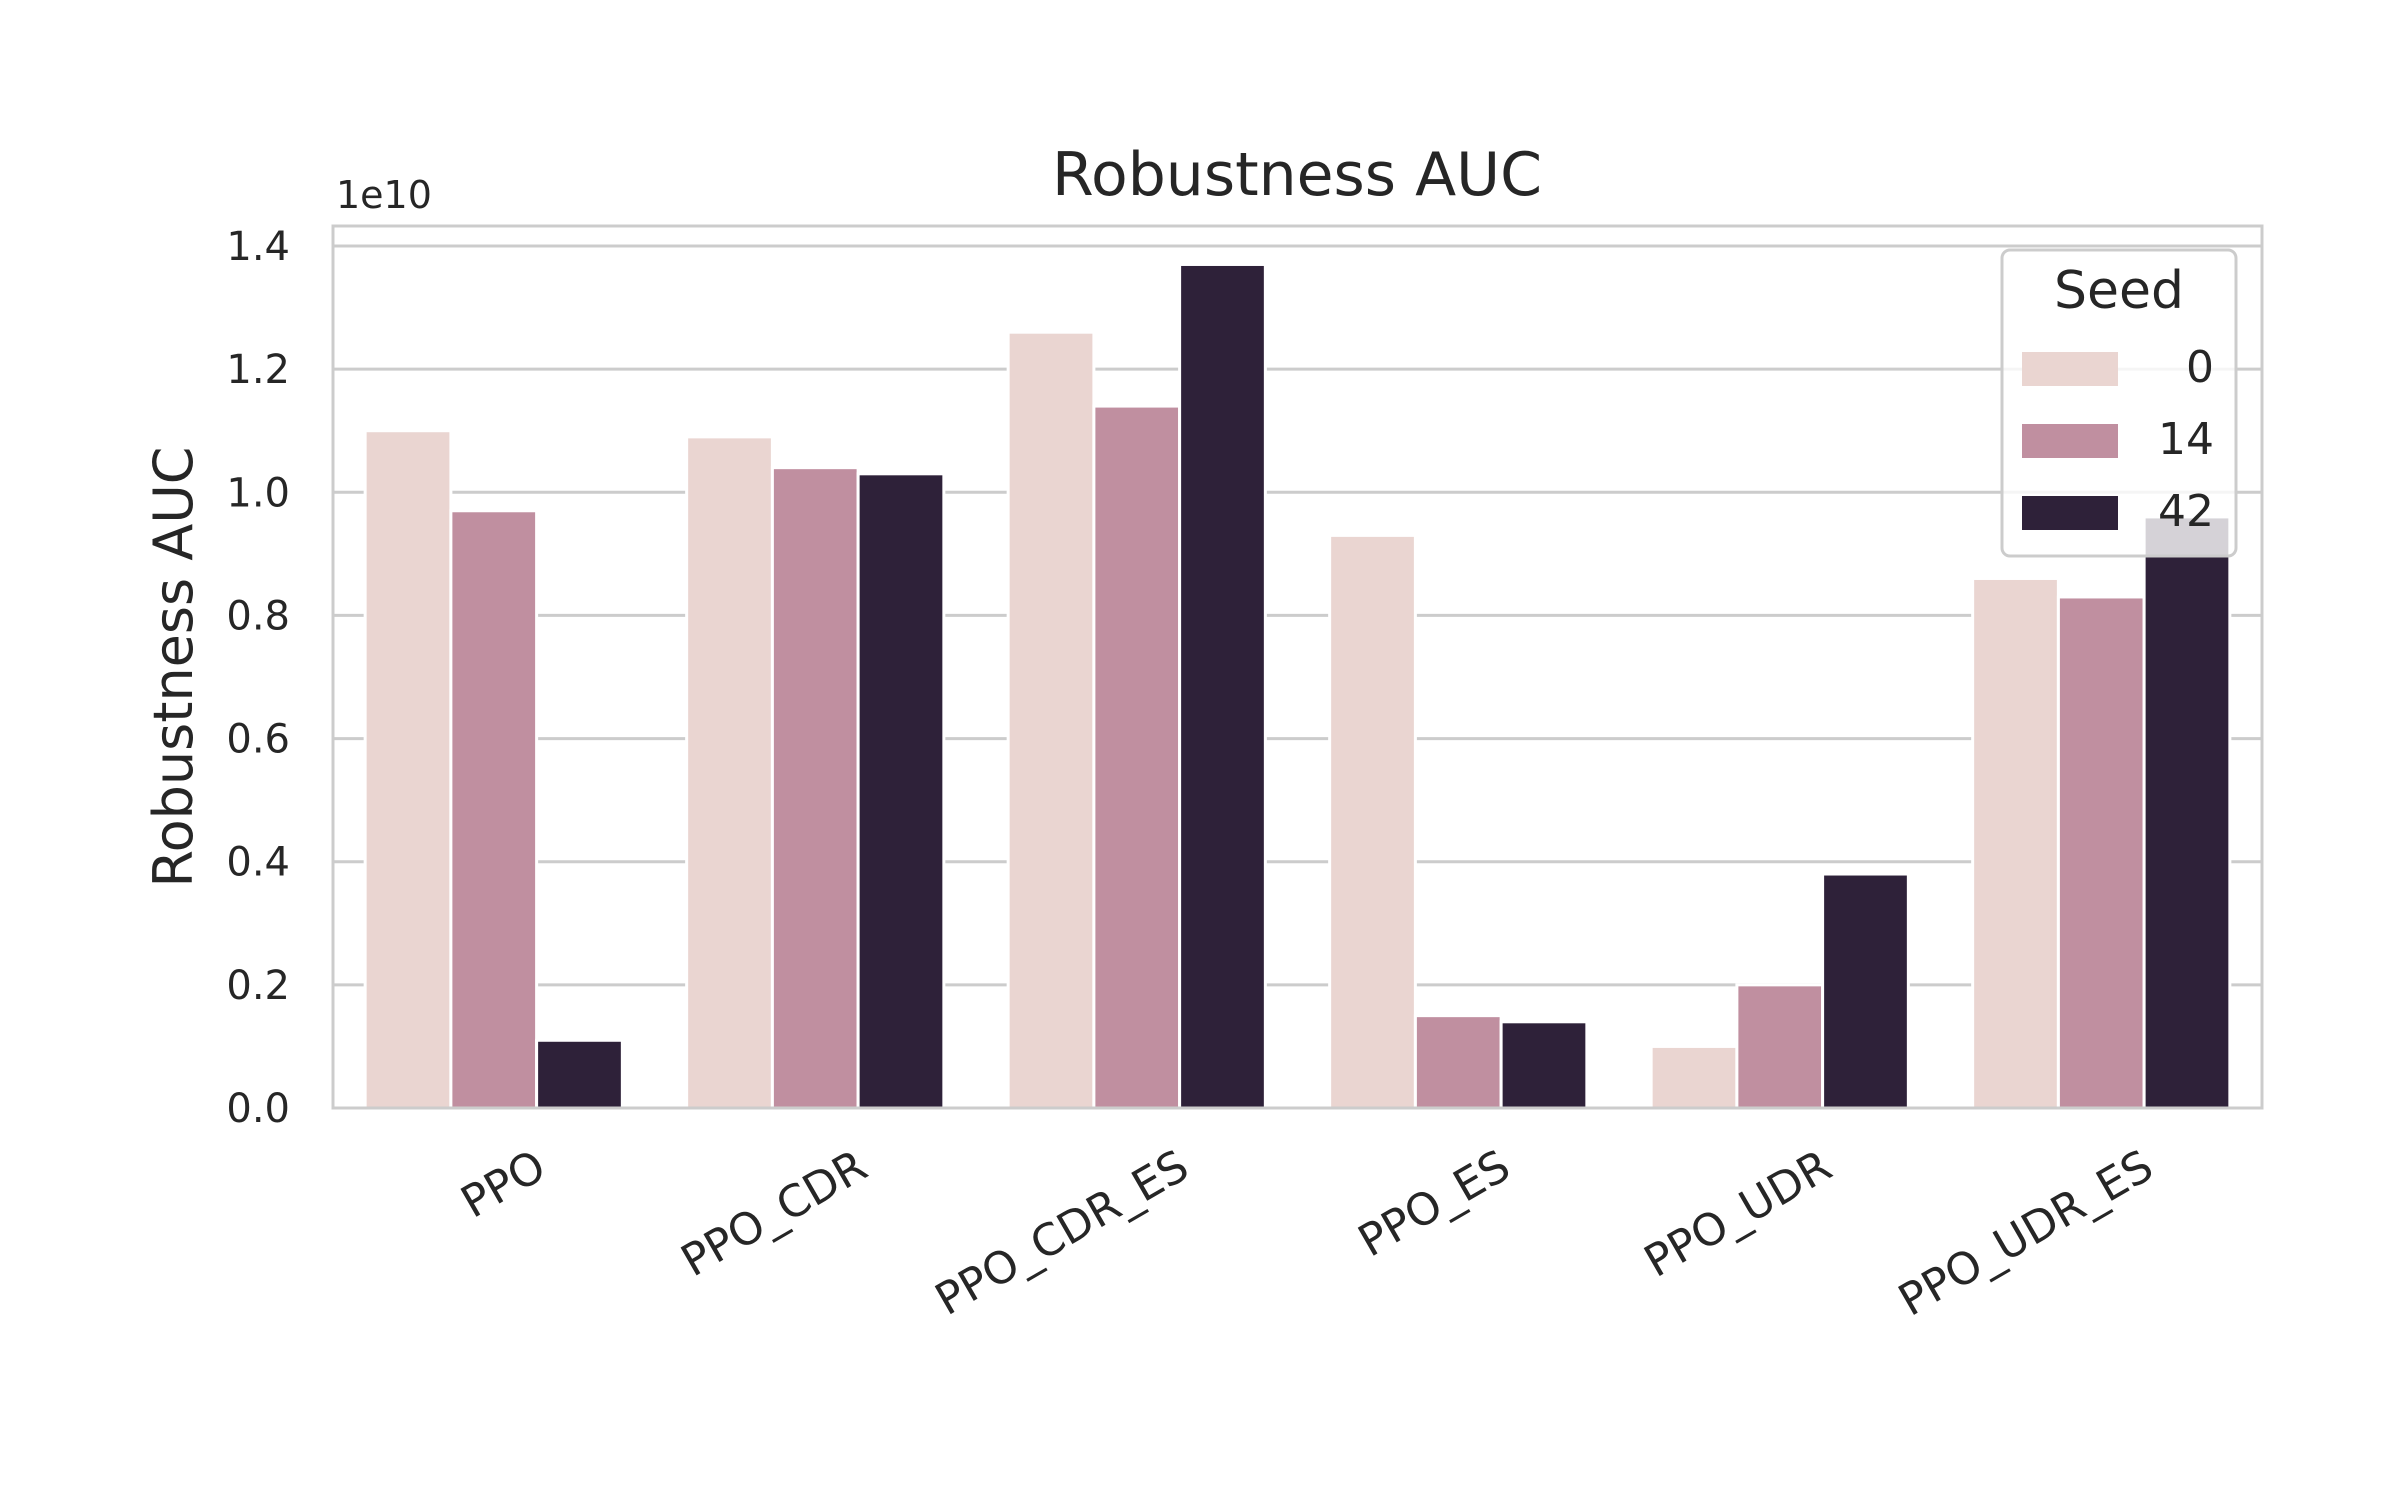 The width and height of the screenshot is (2400, 1500). What do you see at coordinates (2200, 367) in the screenshot?
I see `legend-label: 0` at bounding box center [2200, 367].